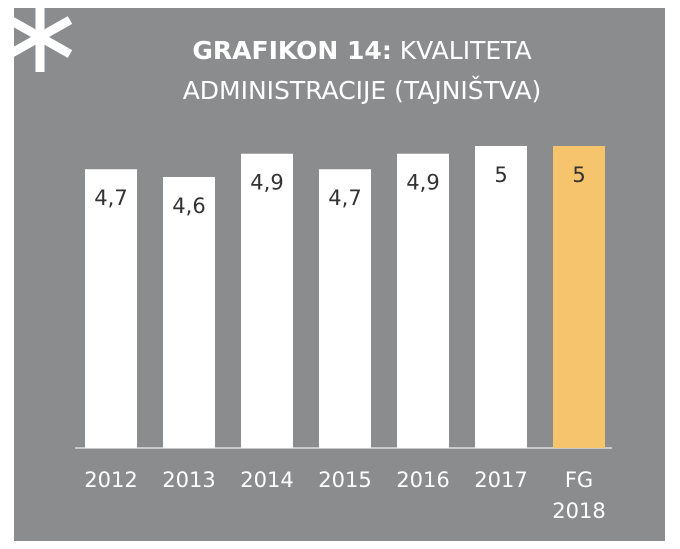  Describe the element at coordinates (462, 50) in the screenshot. I see `title-part: KVALITETA` at that location.